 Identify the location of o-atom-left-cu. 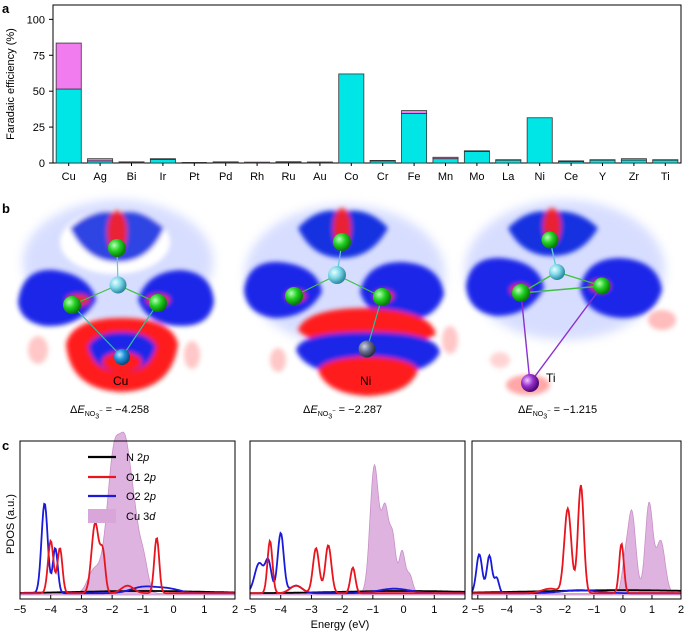
(72, 305).